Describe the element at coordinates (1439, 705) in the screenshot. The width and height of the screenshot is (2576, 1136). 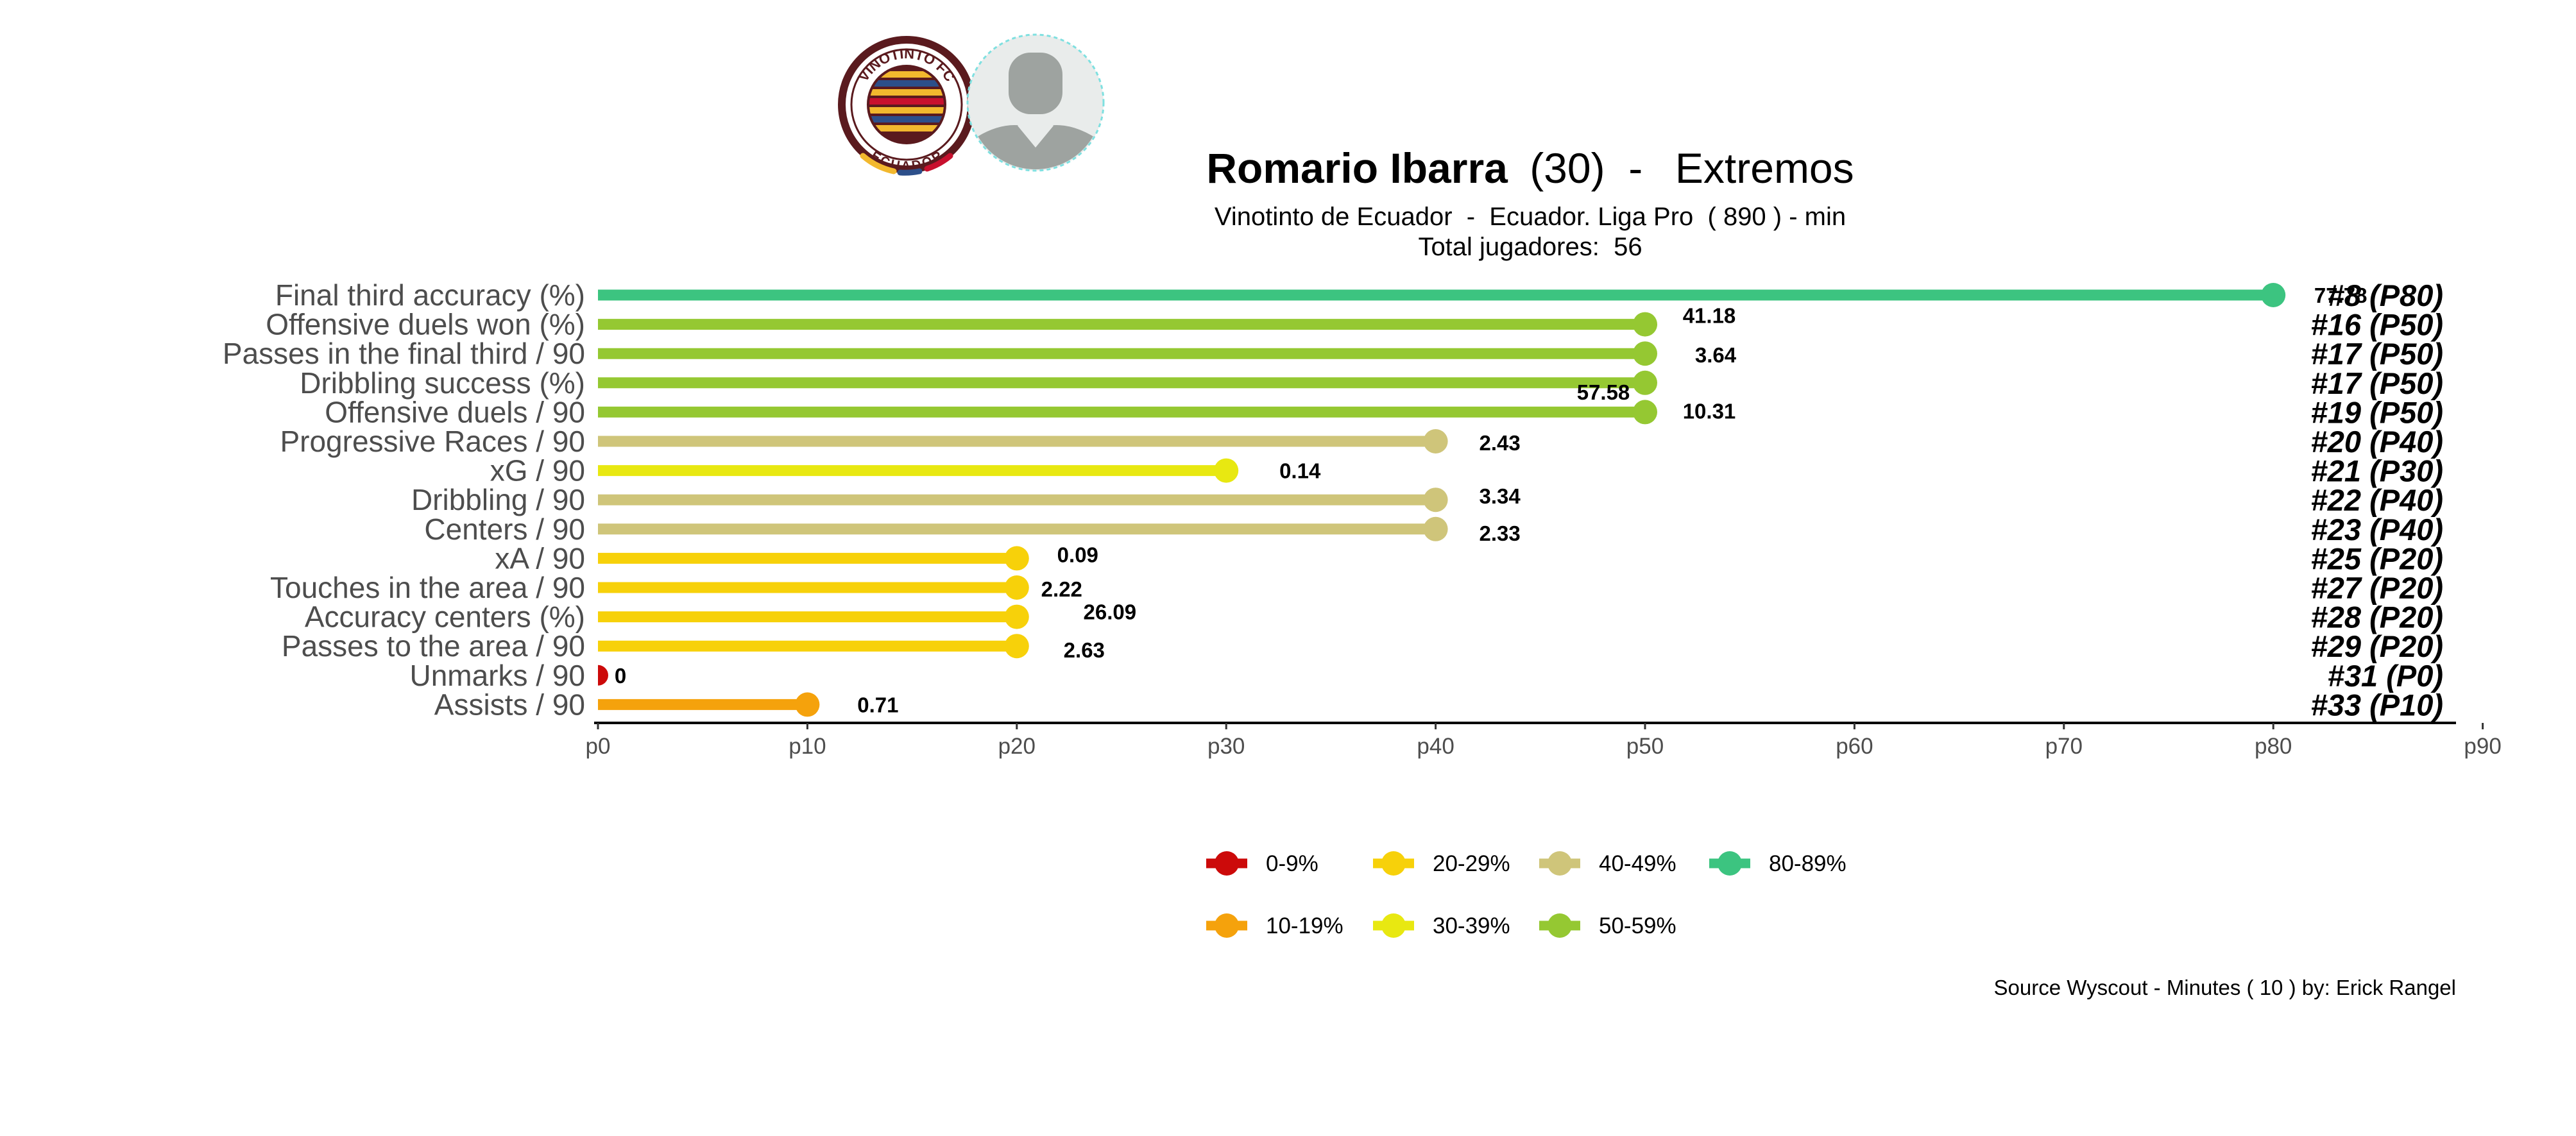
I see `metric-row: Assists / 90 0.71 #33 (P10)` at that location.